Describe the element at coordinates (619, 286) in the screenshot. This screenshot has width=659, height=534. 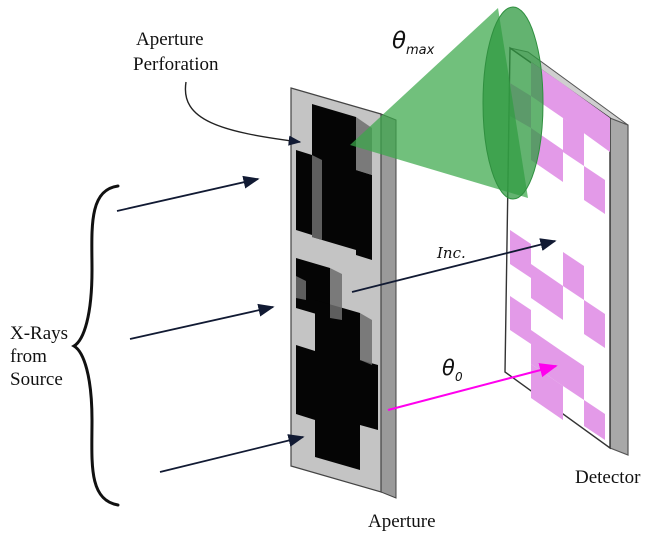
I see `detector-side` at that location.